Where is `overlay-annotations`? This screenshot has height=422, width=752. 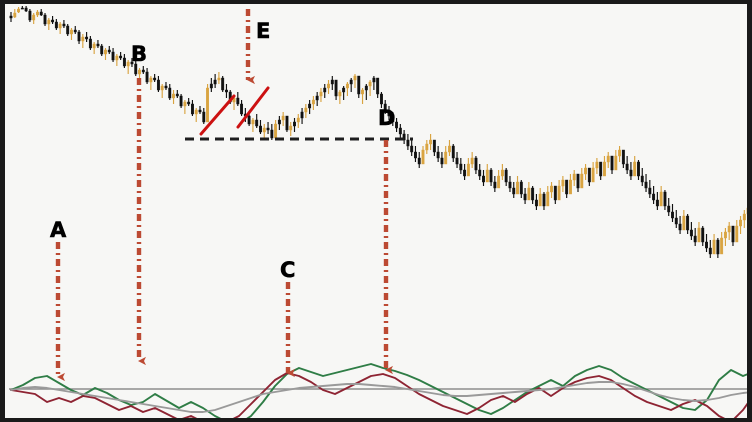
overlay-annotations is located at coordinates (299, 113).